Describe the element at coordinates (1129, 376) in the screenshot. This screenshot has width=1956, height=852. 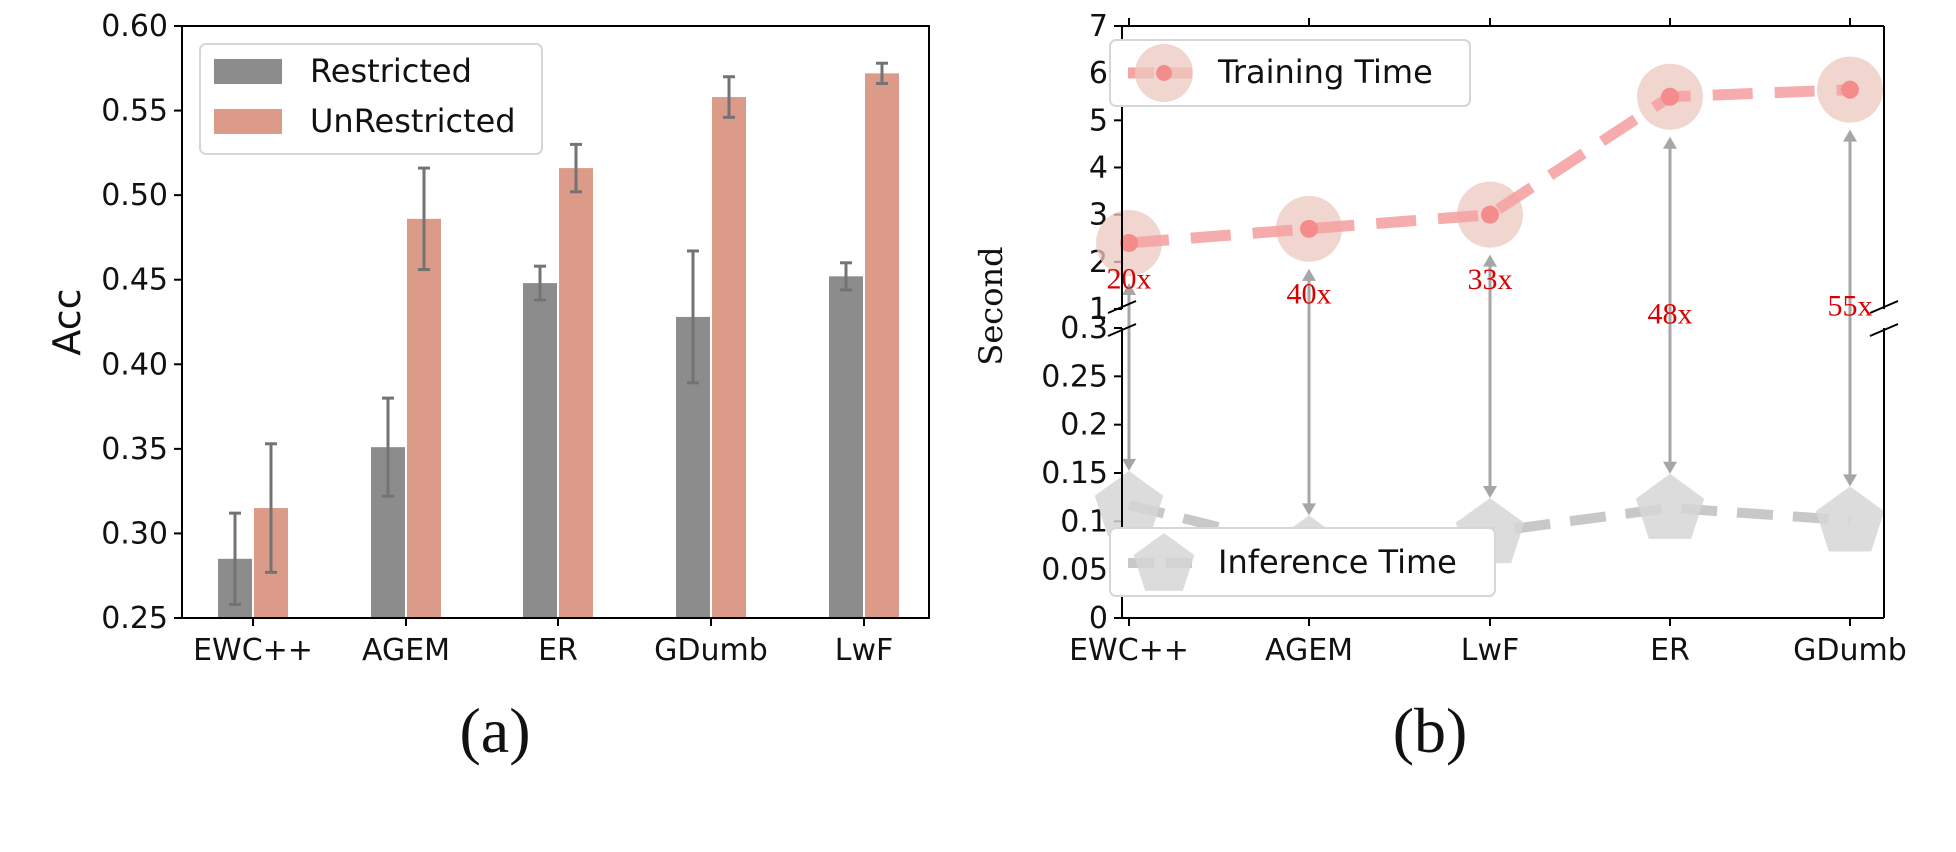
I see `speedup-arrow-ewc++` at that location.